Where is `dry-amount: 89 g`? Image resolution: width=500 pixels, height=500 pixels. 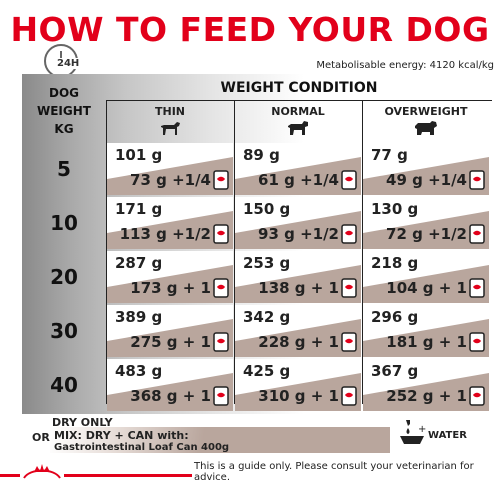 dry-amount: 89 g is located at coordinates (261, 155).